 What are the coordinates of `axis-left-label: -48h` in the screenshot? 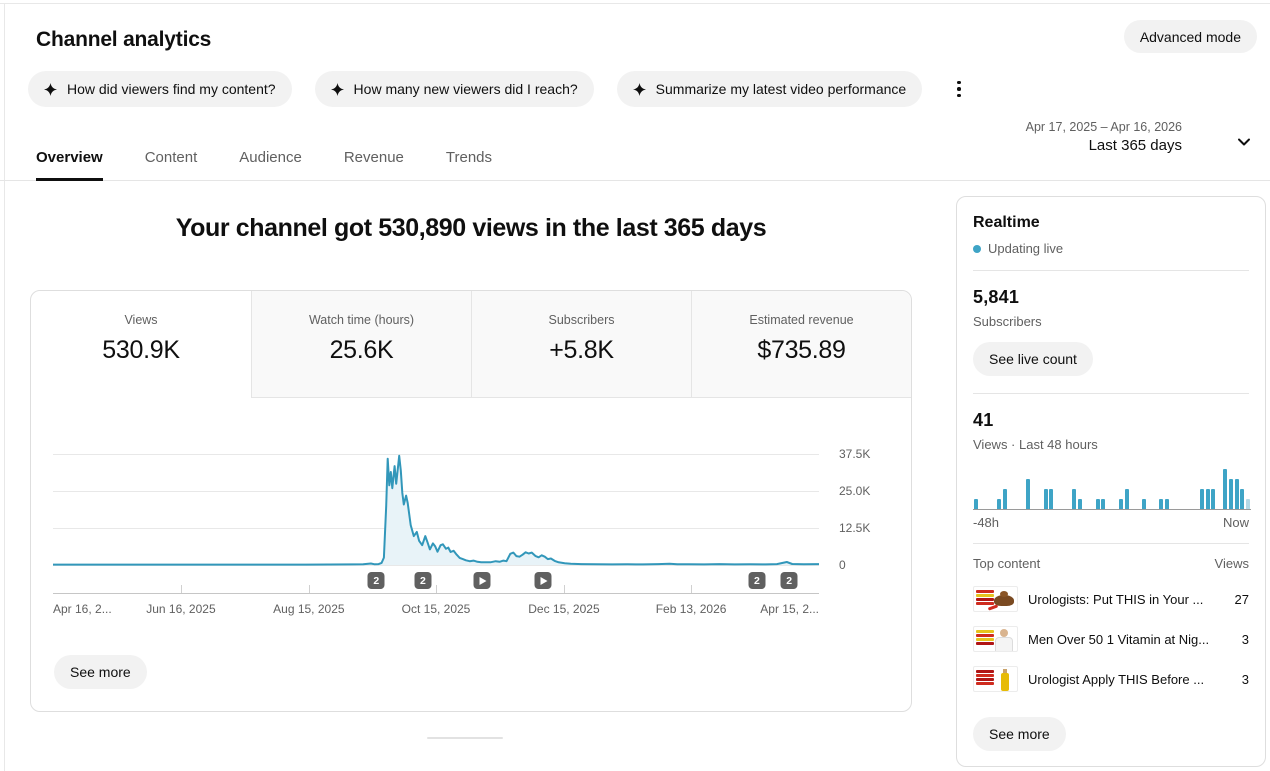 It's located at (986, 522).